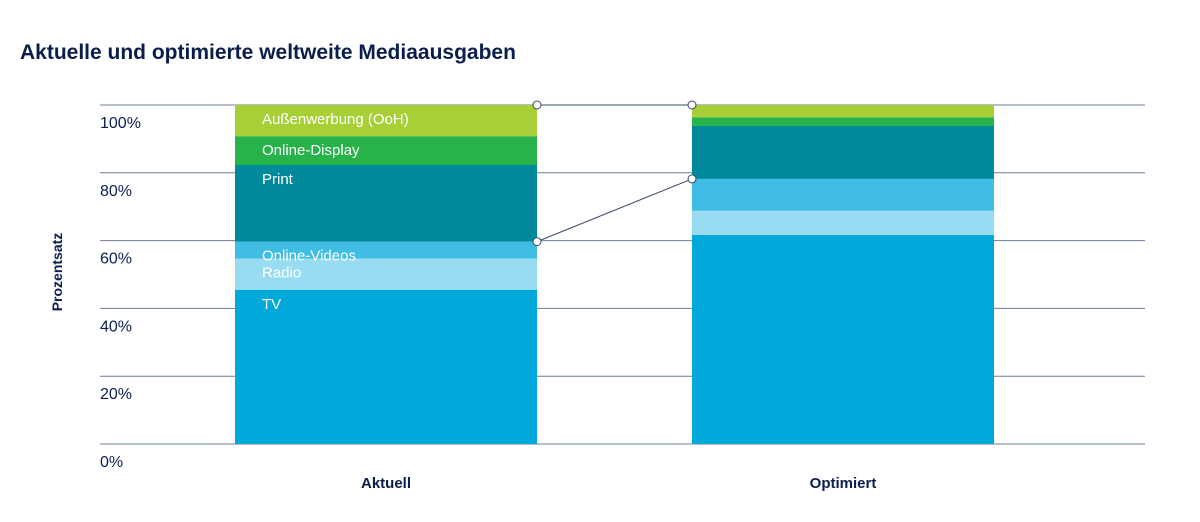 Image resolution: width=1200 pixels, height=522 pixels. I want to click on segment-label: Online-Videos, so click(309, 256).